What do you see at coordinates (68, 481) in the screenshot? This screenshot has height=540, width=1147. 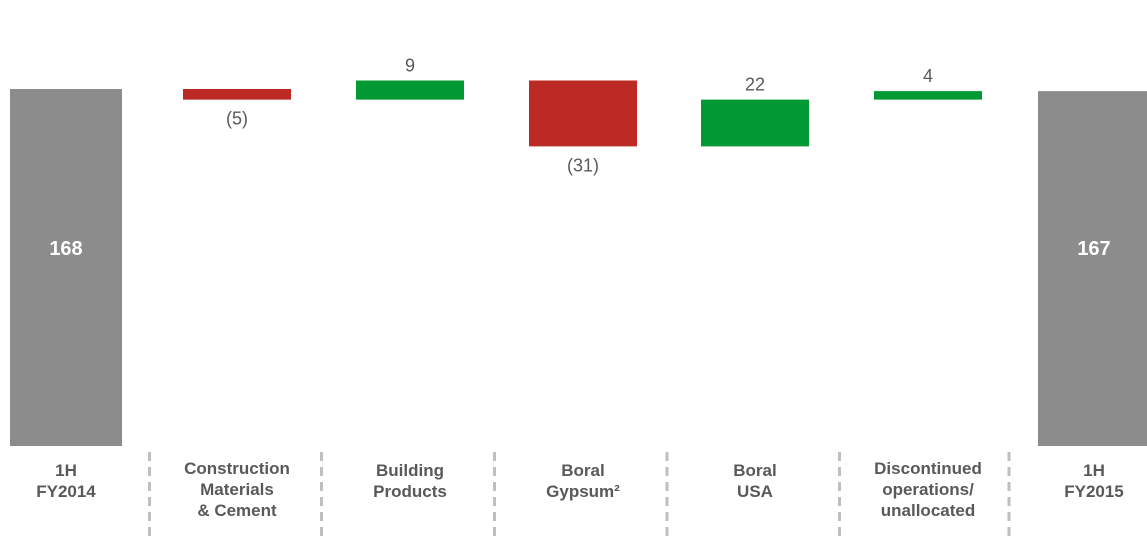 I see `category-label: 1H FY2014` at bounding box center [68, 481].